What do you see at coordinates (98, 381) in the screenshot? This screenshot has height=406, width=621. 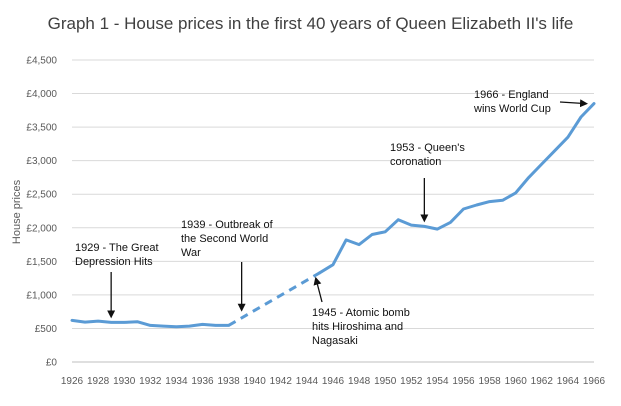 I see `x-tick-label: 1928` at bounding box center [98, 381].